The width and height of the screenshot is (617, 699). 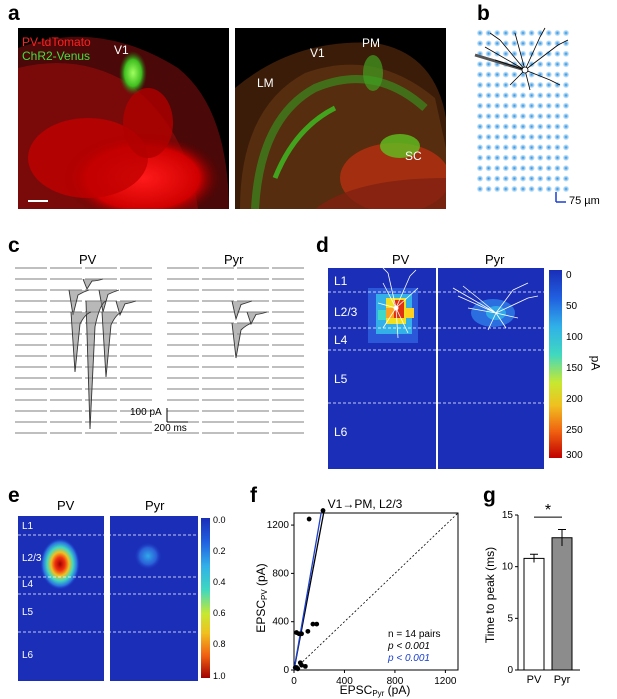 What do you see at coordinates (495, 259) in the screenshot?
I see `panel-d-pyr-label: Pyr` at bounding box center [495, 259].